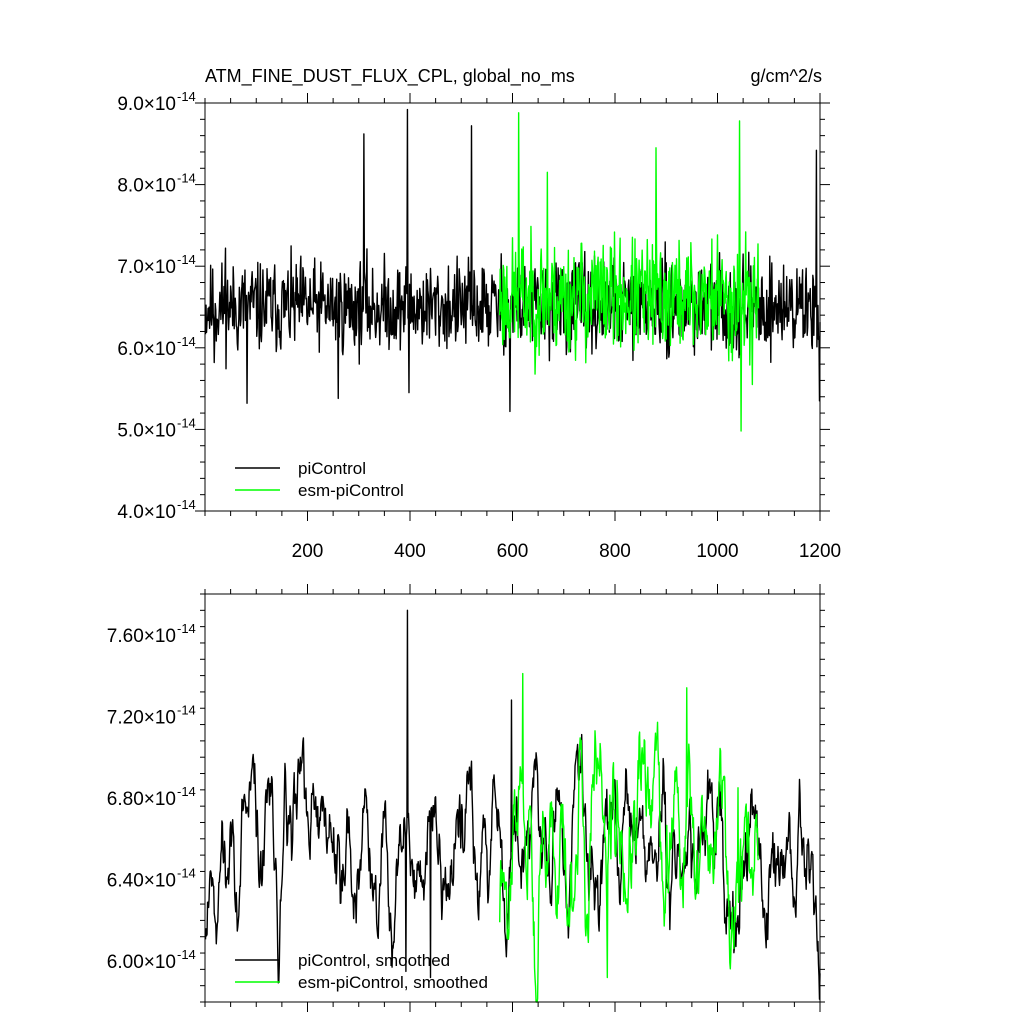 This screenshot has height=1029, width=1024. Describe the element at coordinates (629, 837) in the screenshot. I see `series-line-esm-picontrol-smoothed` at that location.